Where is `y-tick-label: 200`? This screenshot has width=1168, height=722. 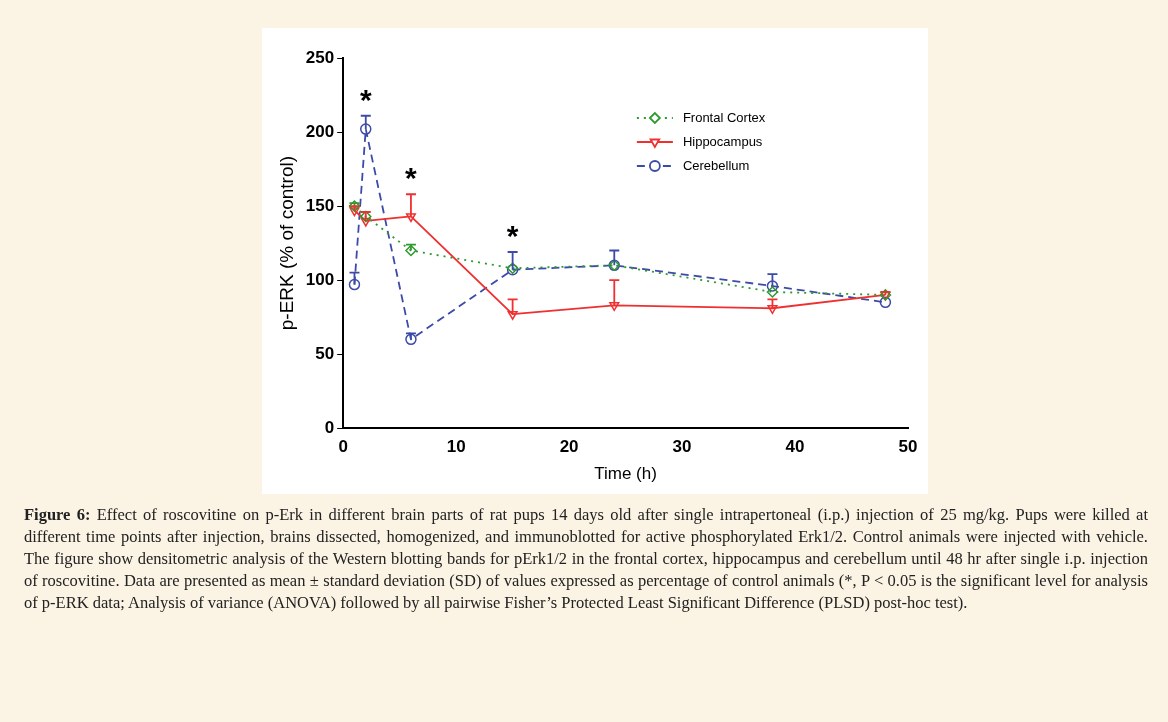
y-tick-label: 200 is located at coordinates (320, 131).